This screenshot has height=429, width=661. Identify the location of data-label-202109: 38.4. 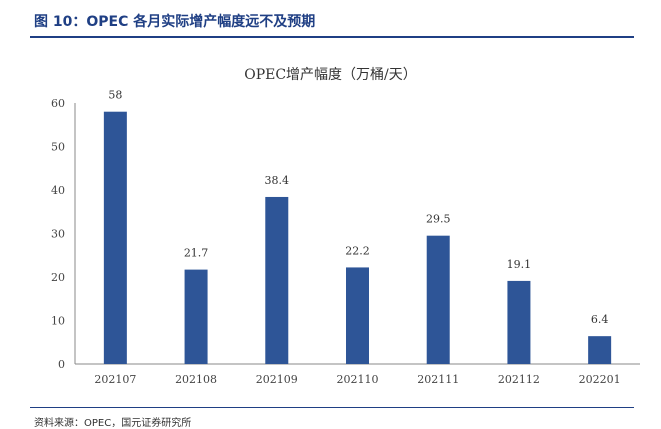
(277, 180).